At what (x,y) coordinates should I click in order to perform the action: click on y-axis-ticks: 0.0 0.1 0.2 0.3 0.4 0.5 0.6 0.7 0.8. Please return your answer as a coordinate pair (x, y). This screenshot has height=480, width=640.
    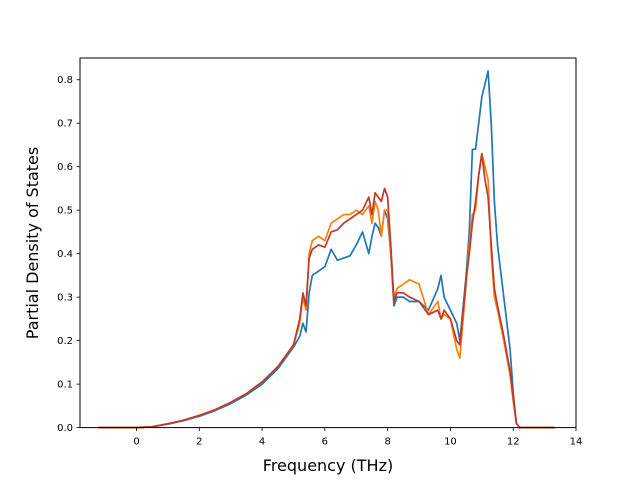
    Looking at the image, I should click on (68, 254).